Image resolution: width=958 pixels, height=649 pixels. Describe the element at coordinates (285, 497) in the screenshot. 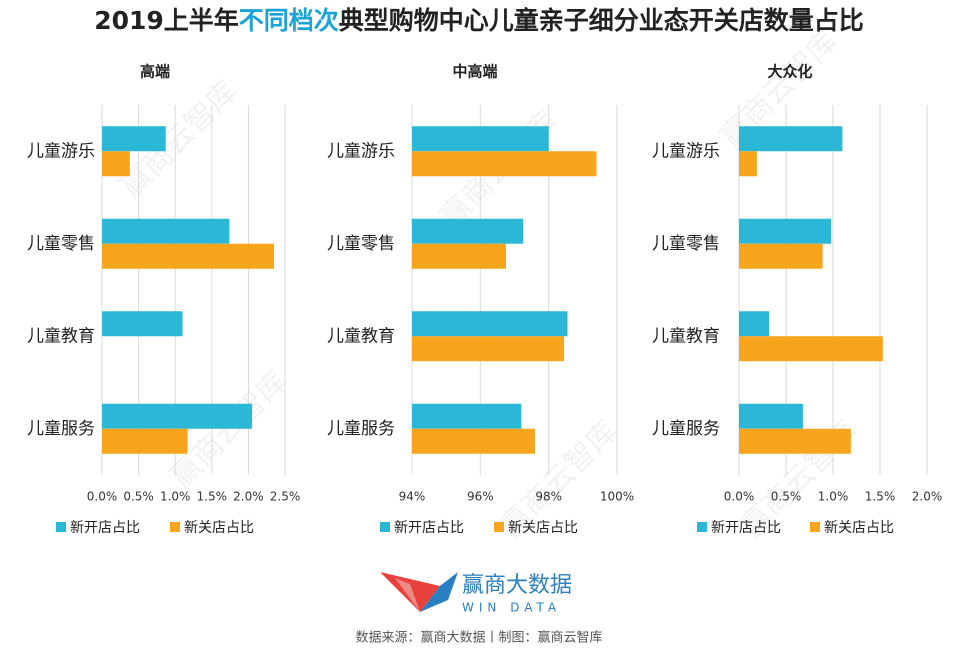

I see `x-tick-label: 2.5%` at that location.